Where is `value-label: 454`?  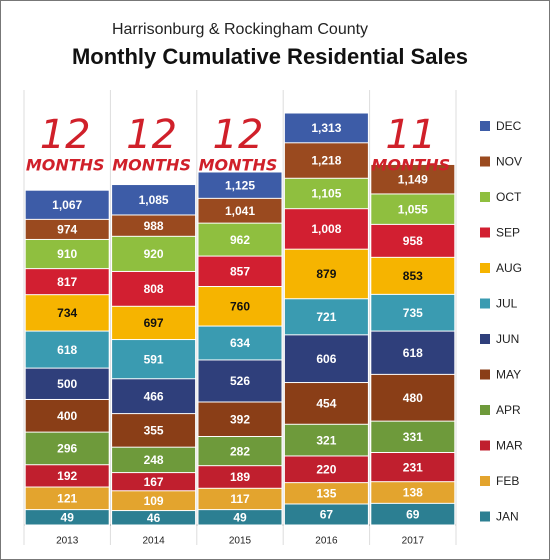
value-label: 454 is located at coordinates (326, 404).